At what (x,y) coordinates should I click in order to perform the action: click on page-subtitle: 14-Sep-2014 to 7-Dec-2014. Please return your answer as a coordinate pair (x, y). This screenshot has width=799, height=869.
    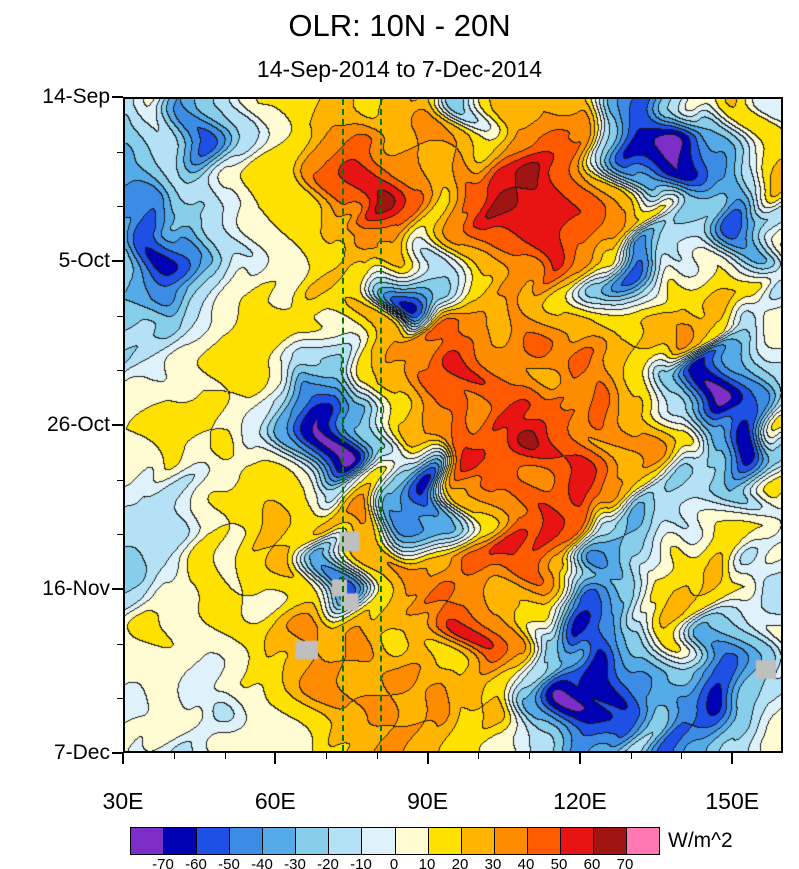
    Looking at the image, I should click on (399, 69).